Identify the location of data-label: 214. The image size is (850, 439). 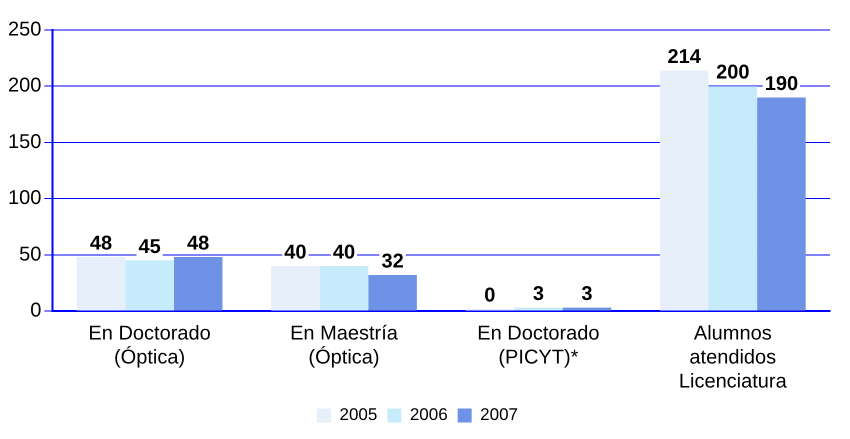
(685, 57).